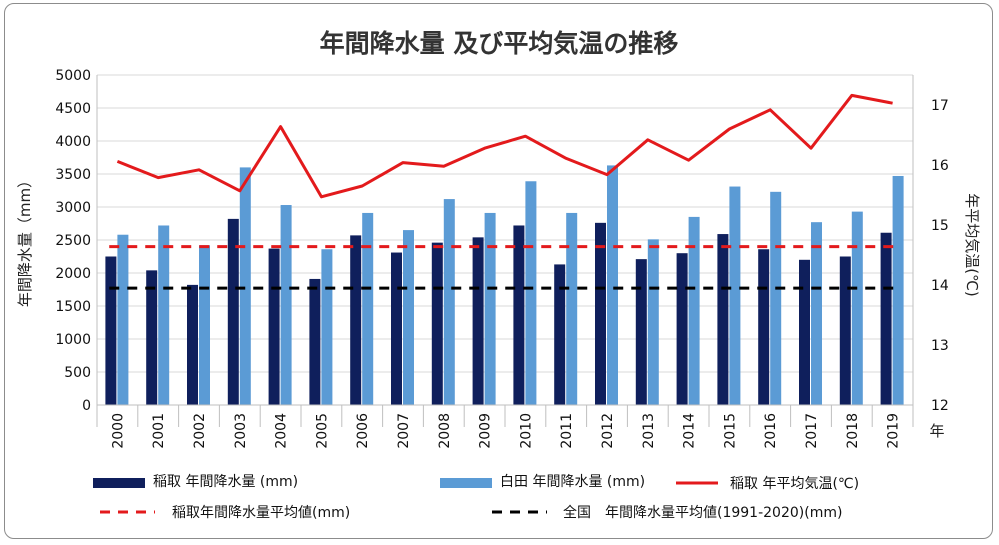 This screenshot has height=545, width=999. Describe the element at coordinates (608, 431) in the screenshot. I see `x-tick-label: 2012` at that location.